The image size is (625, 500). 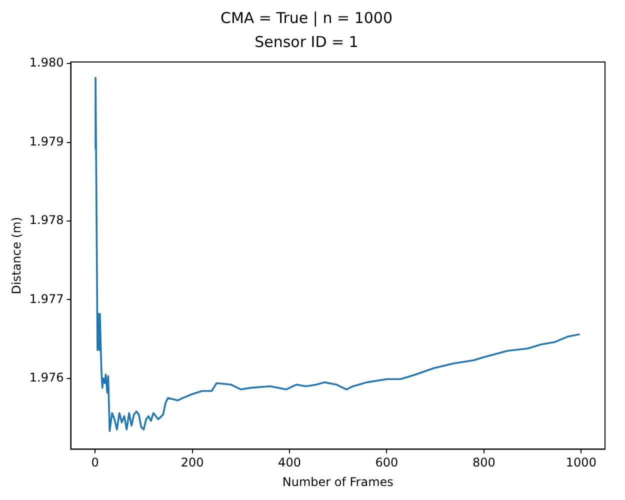 What do you see at coordinates (46, 299) in the screenshot?
I see `y-tick-label: 1.977` at bounding box center [46, 299].